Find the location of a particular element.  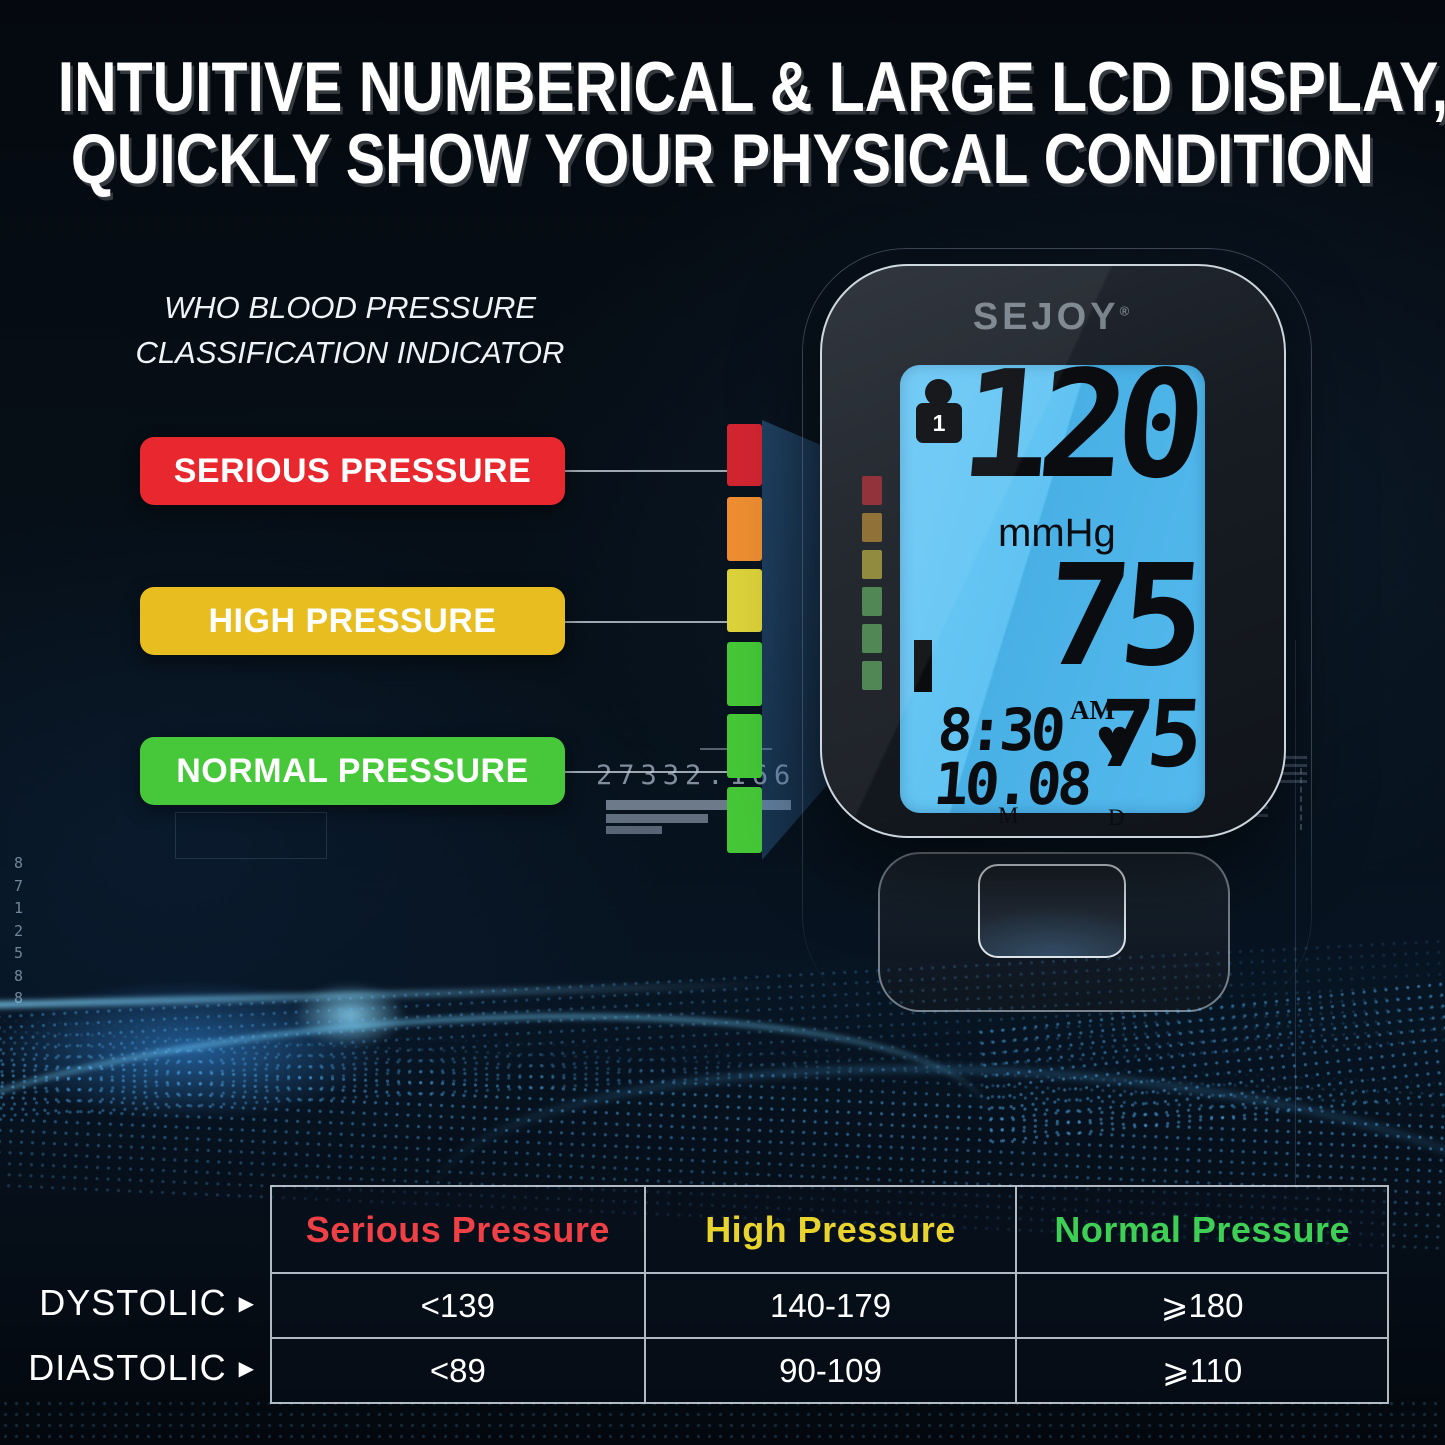

pressure-pill-high-label: HIGH PRESSURE is located at coordinates (352, 620).